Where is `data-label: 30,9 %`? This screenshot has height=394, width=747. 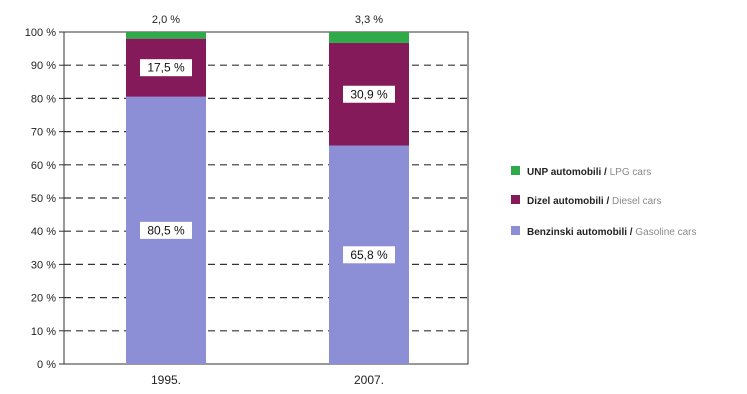 data-label: 30,9 % is located at coordinates (369, 94).